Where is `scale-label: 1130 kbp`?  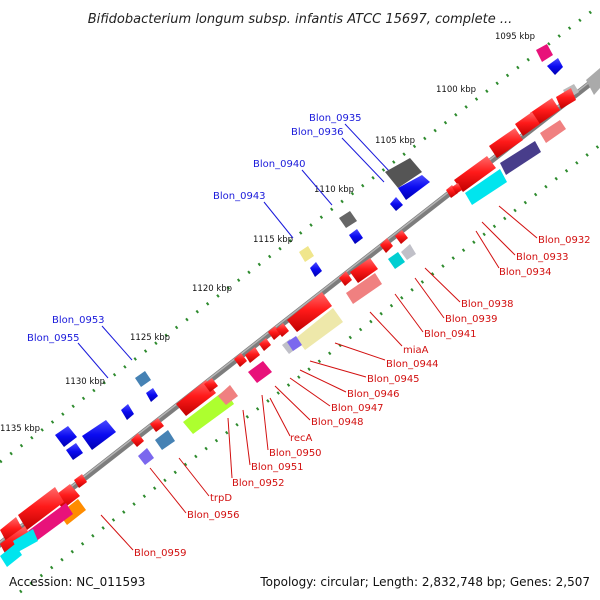 scale-label: 1130 kbp is located at coordinates (85, 382).